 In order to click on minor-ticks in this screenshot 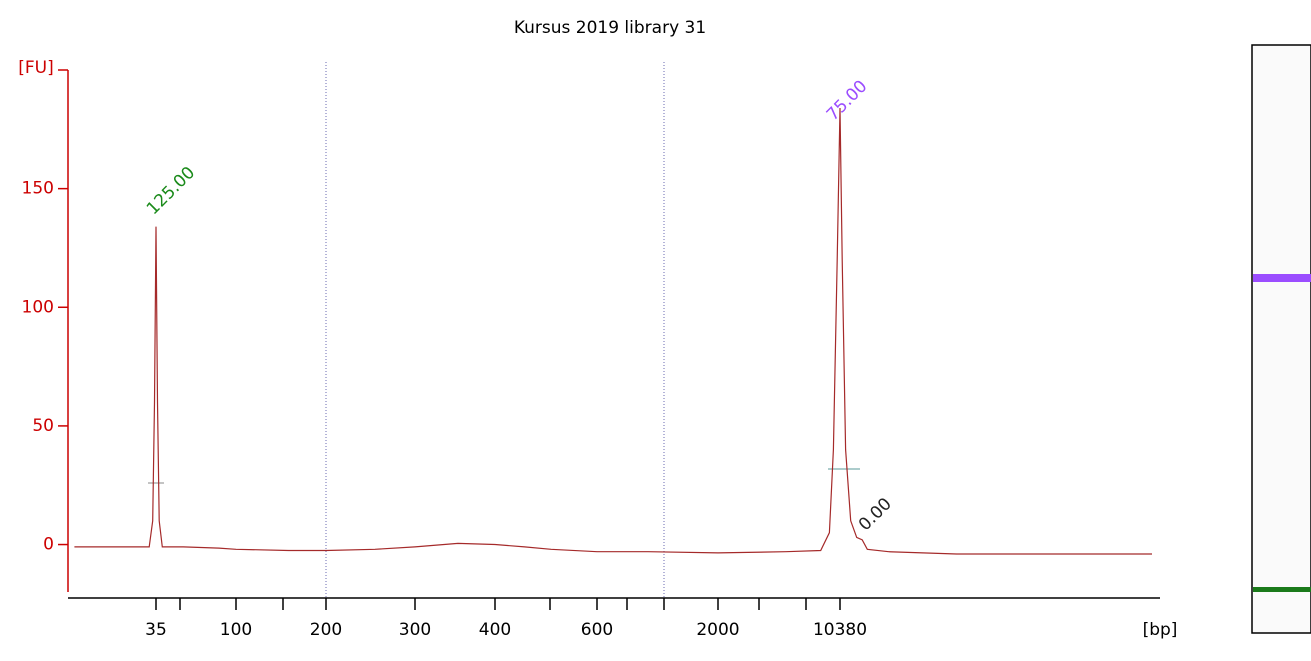, I will do `click(493, 604)`.